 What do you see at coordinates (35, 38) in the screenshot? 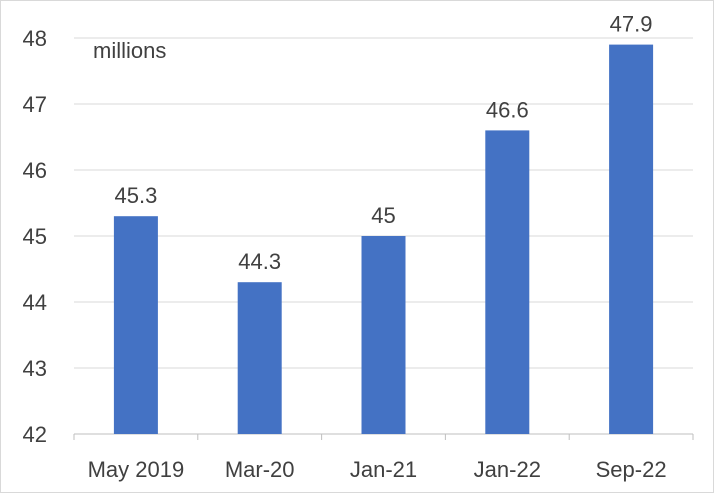
I see `y-tick-label: 48` at bounding box center [35, 38].